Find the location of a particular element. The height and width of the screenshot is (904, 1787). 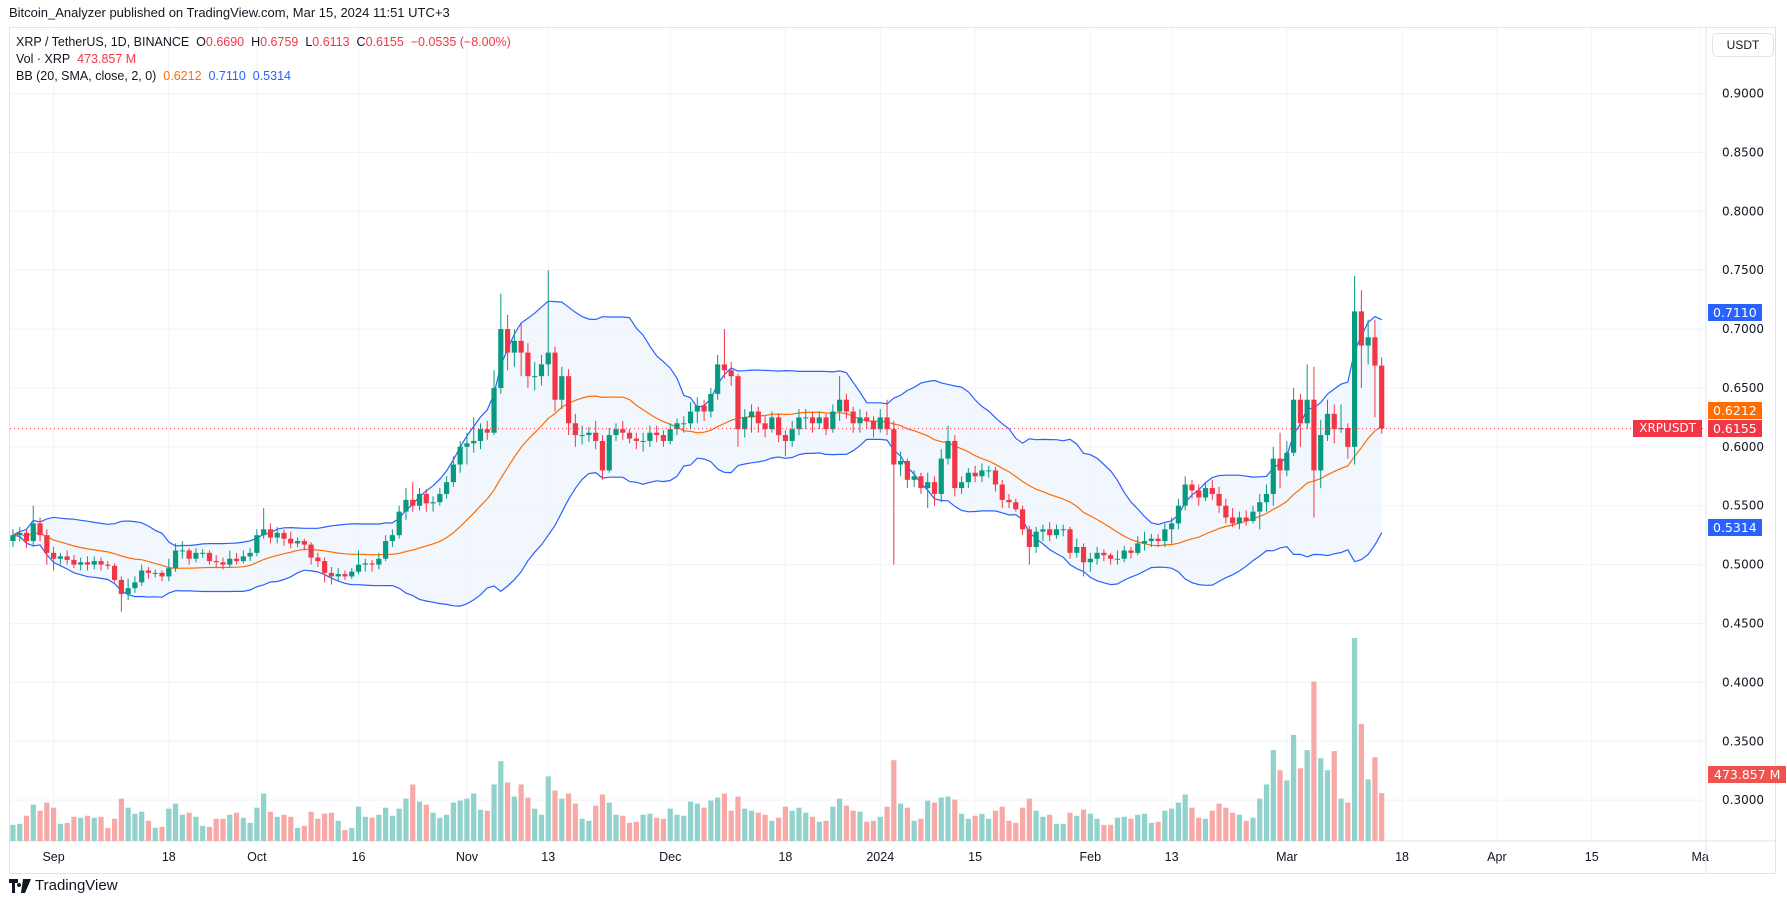

time-tick-label: Dec is located at coordinates (670, 857).